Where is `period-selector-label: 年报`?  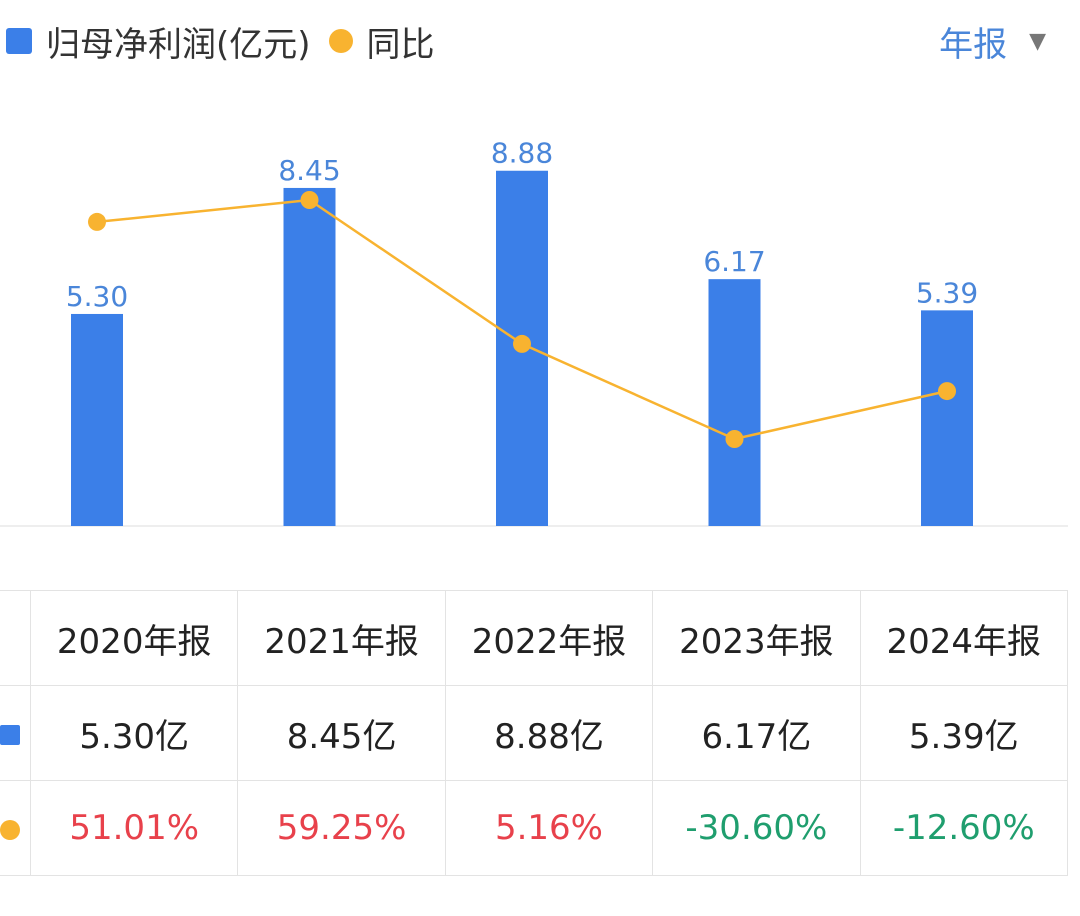
period-selector-label: 年报 is located at coordinates (973, 44).